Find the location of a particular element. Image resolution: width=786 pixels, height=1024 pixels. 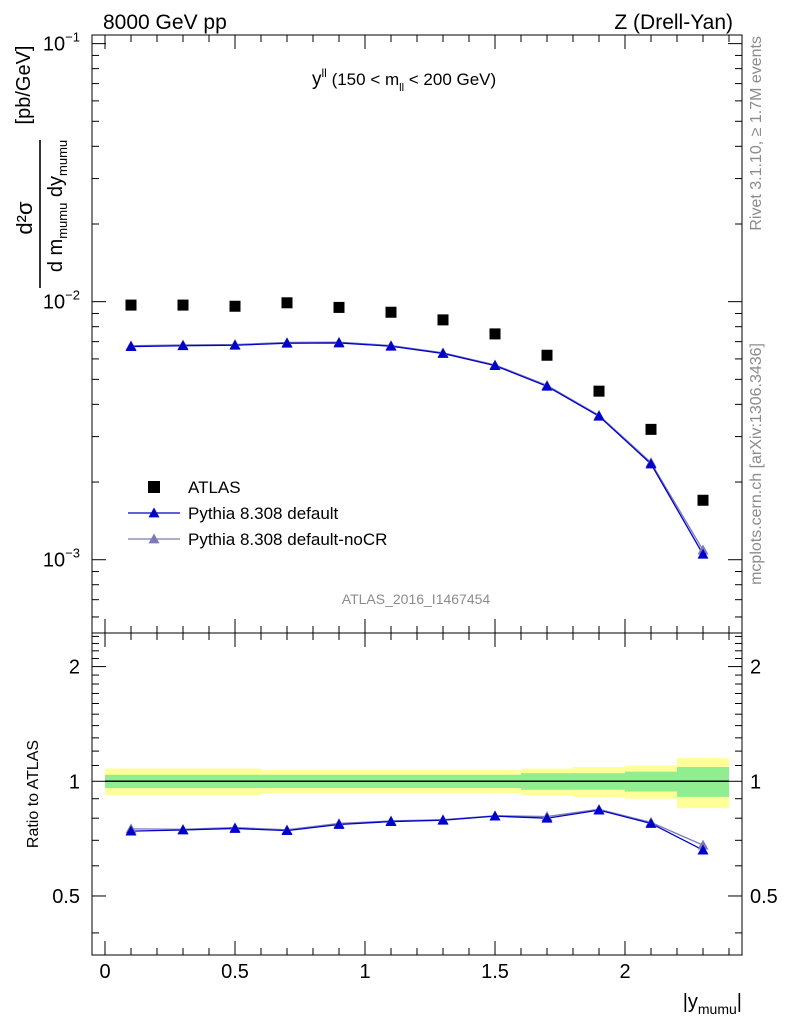

legend-item: ATLAS is located at coordinates (194, 487).